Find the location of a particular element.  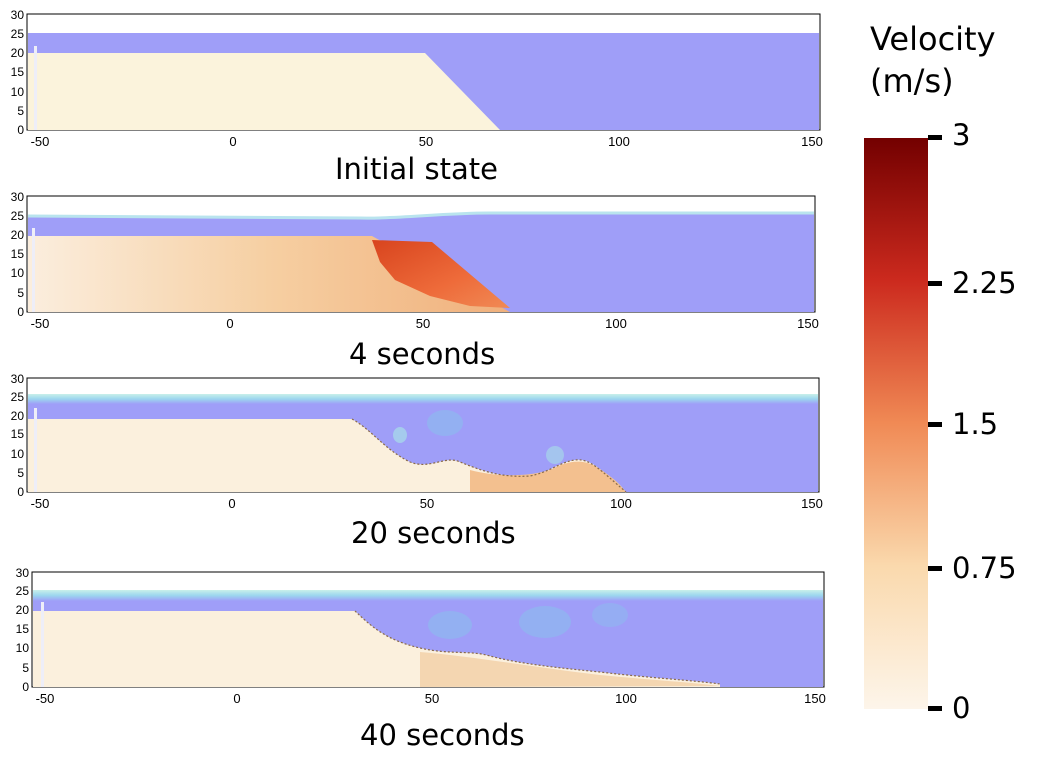

plot-40-seconds: 0 5 10 15 20 25 30 -50 0 50 100 150 is located at coordinates (421, 636).